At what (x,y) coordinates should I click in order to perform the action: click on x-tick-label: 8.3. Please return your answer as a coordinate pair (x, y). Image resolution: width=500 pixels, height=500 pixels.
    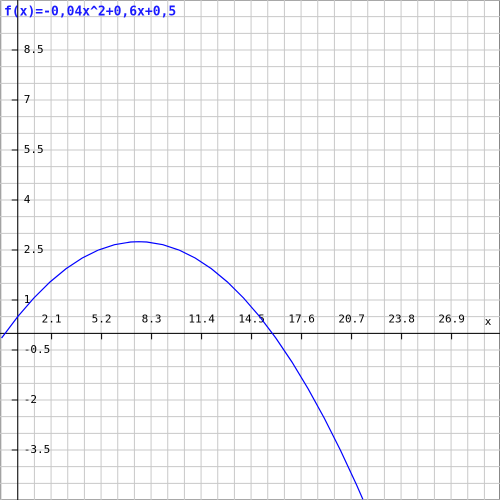
    Looking at the image, I should click on (152, 318).